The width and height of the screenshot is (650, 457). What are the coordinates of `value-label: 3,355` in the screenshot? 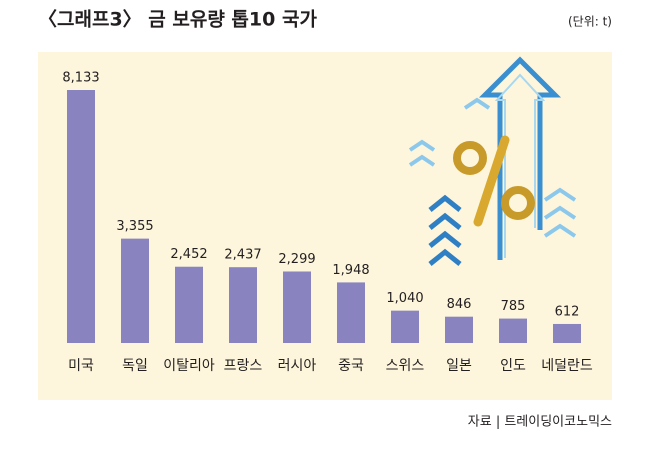 It's located at (134, 226).